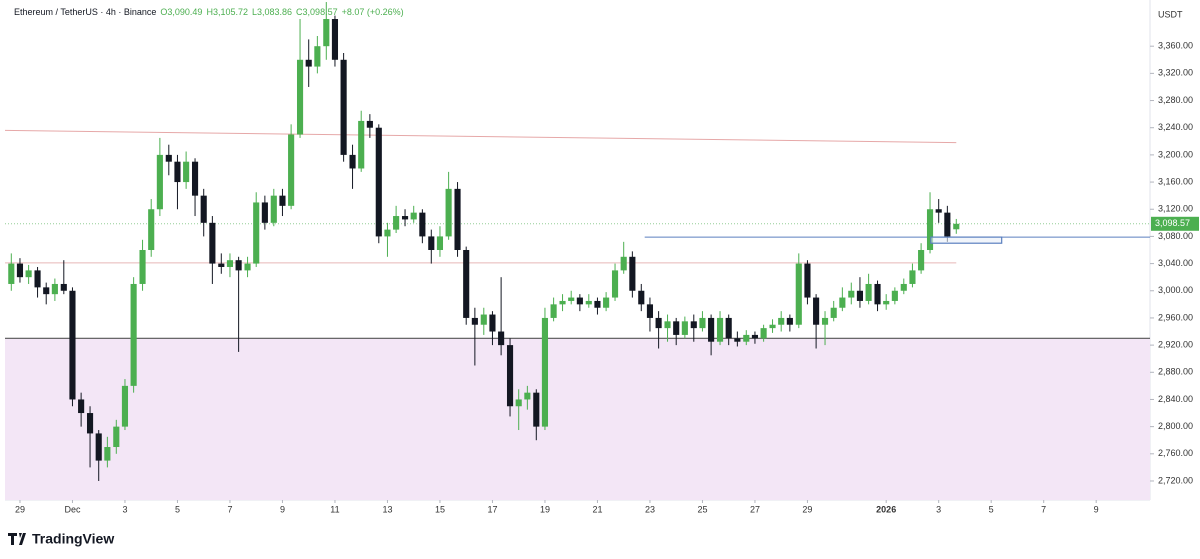 The image size is (1200, 559). What do you see at coordinates (650, 509) in the screenshot?
I see `x-tick-label: 23` at bounding box center [650, 509].